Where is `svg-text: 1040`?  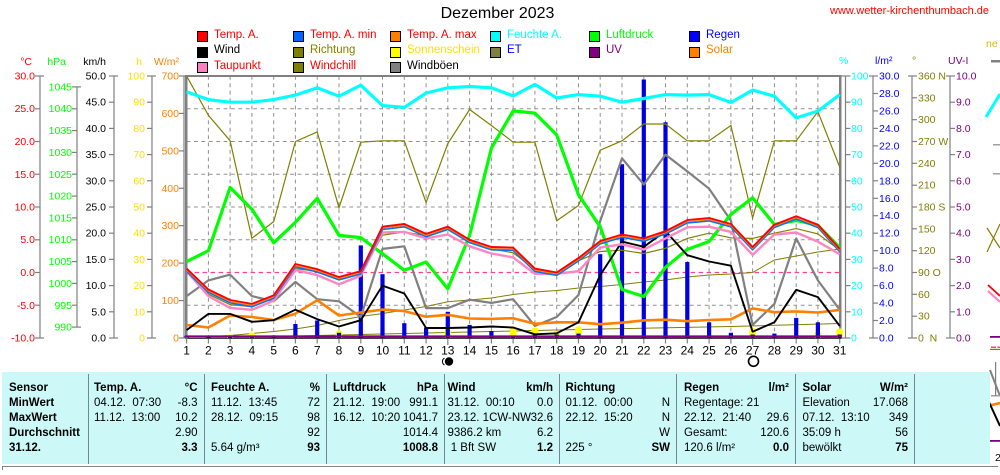
svg-text: 1040 is located at coordinates (61, 109).